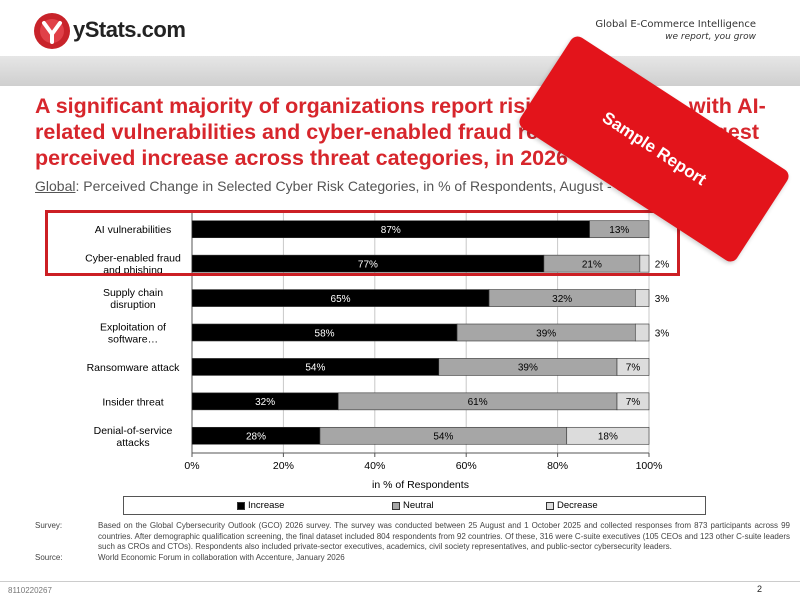 The height and width of the screenshot is (600, 800). Describe the element at coordinates (400, 581) in the screenshot. I see `footer-divider` at that location.